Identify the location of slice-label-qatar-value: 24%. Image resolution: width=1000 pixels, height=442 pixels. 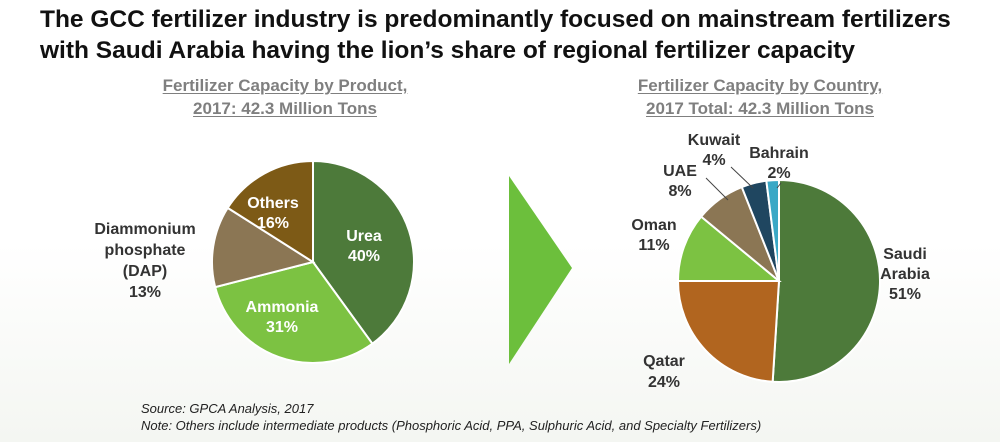
(664, 382).